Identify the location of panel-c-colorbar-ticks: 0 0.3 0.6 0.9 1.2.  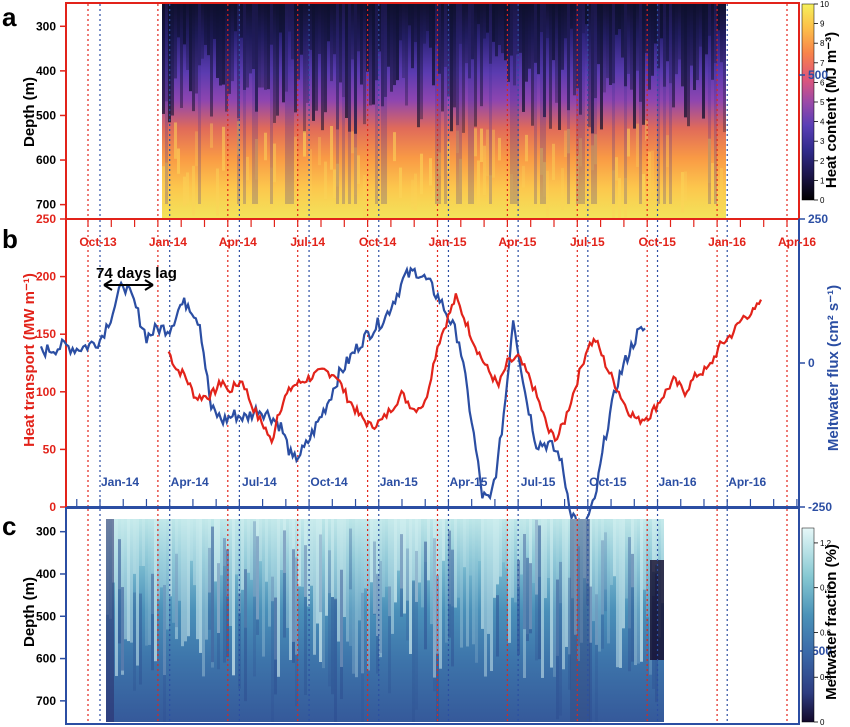
(823, 633).